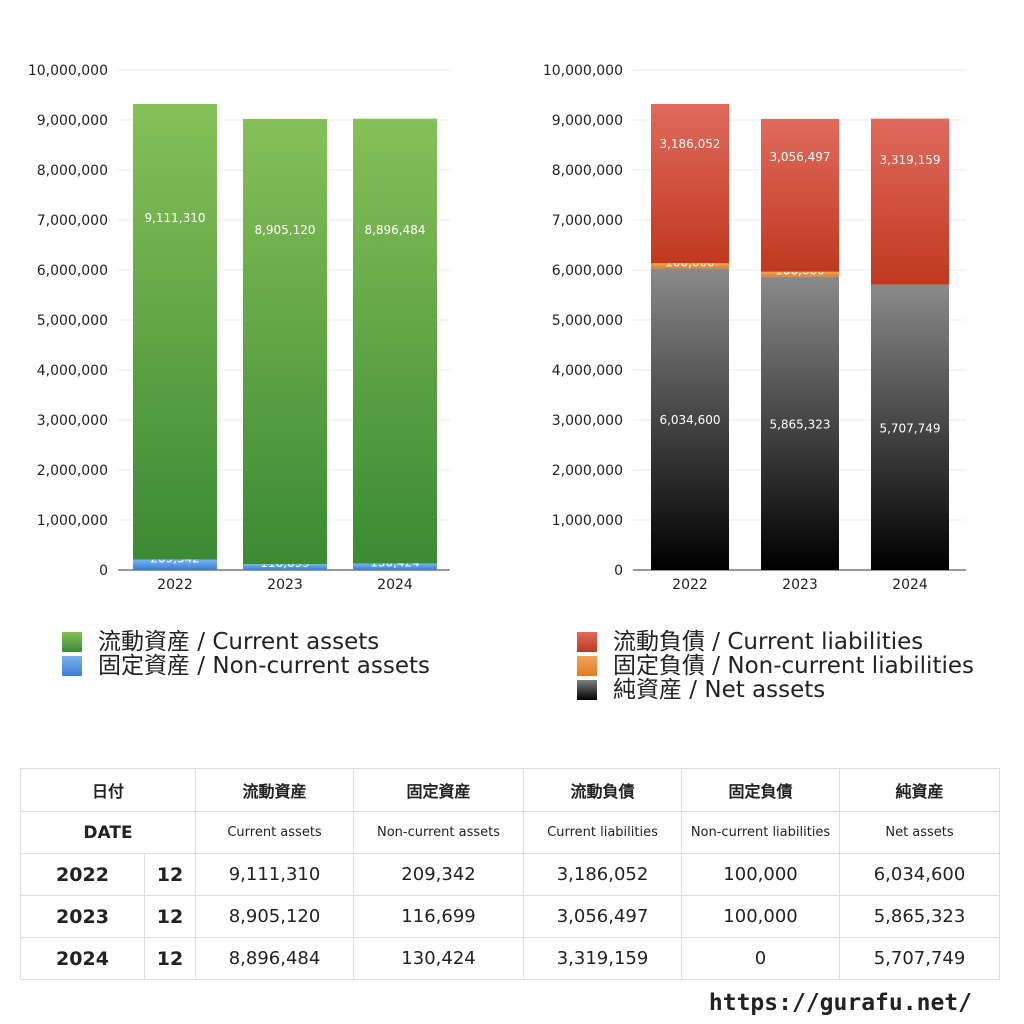 The width and height of the screenshot is (1024, 1024). I want to click on table-header-cell: Current liabilities, so click(603, 832).